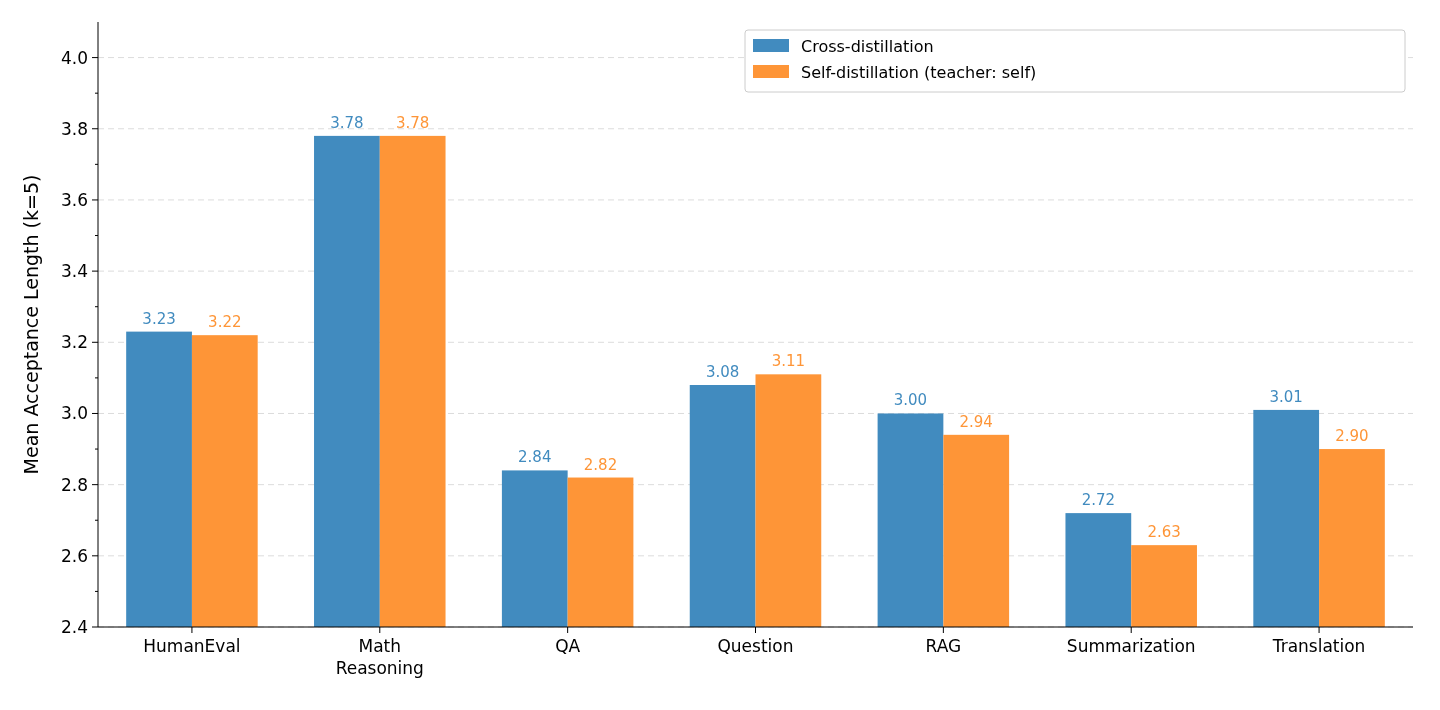 This screenshot has width=1440, height=710. I want to click on data-label: 3.01, so click(1286, 396).